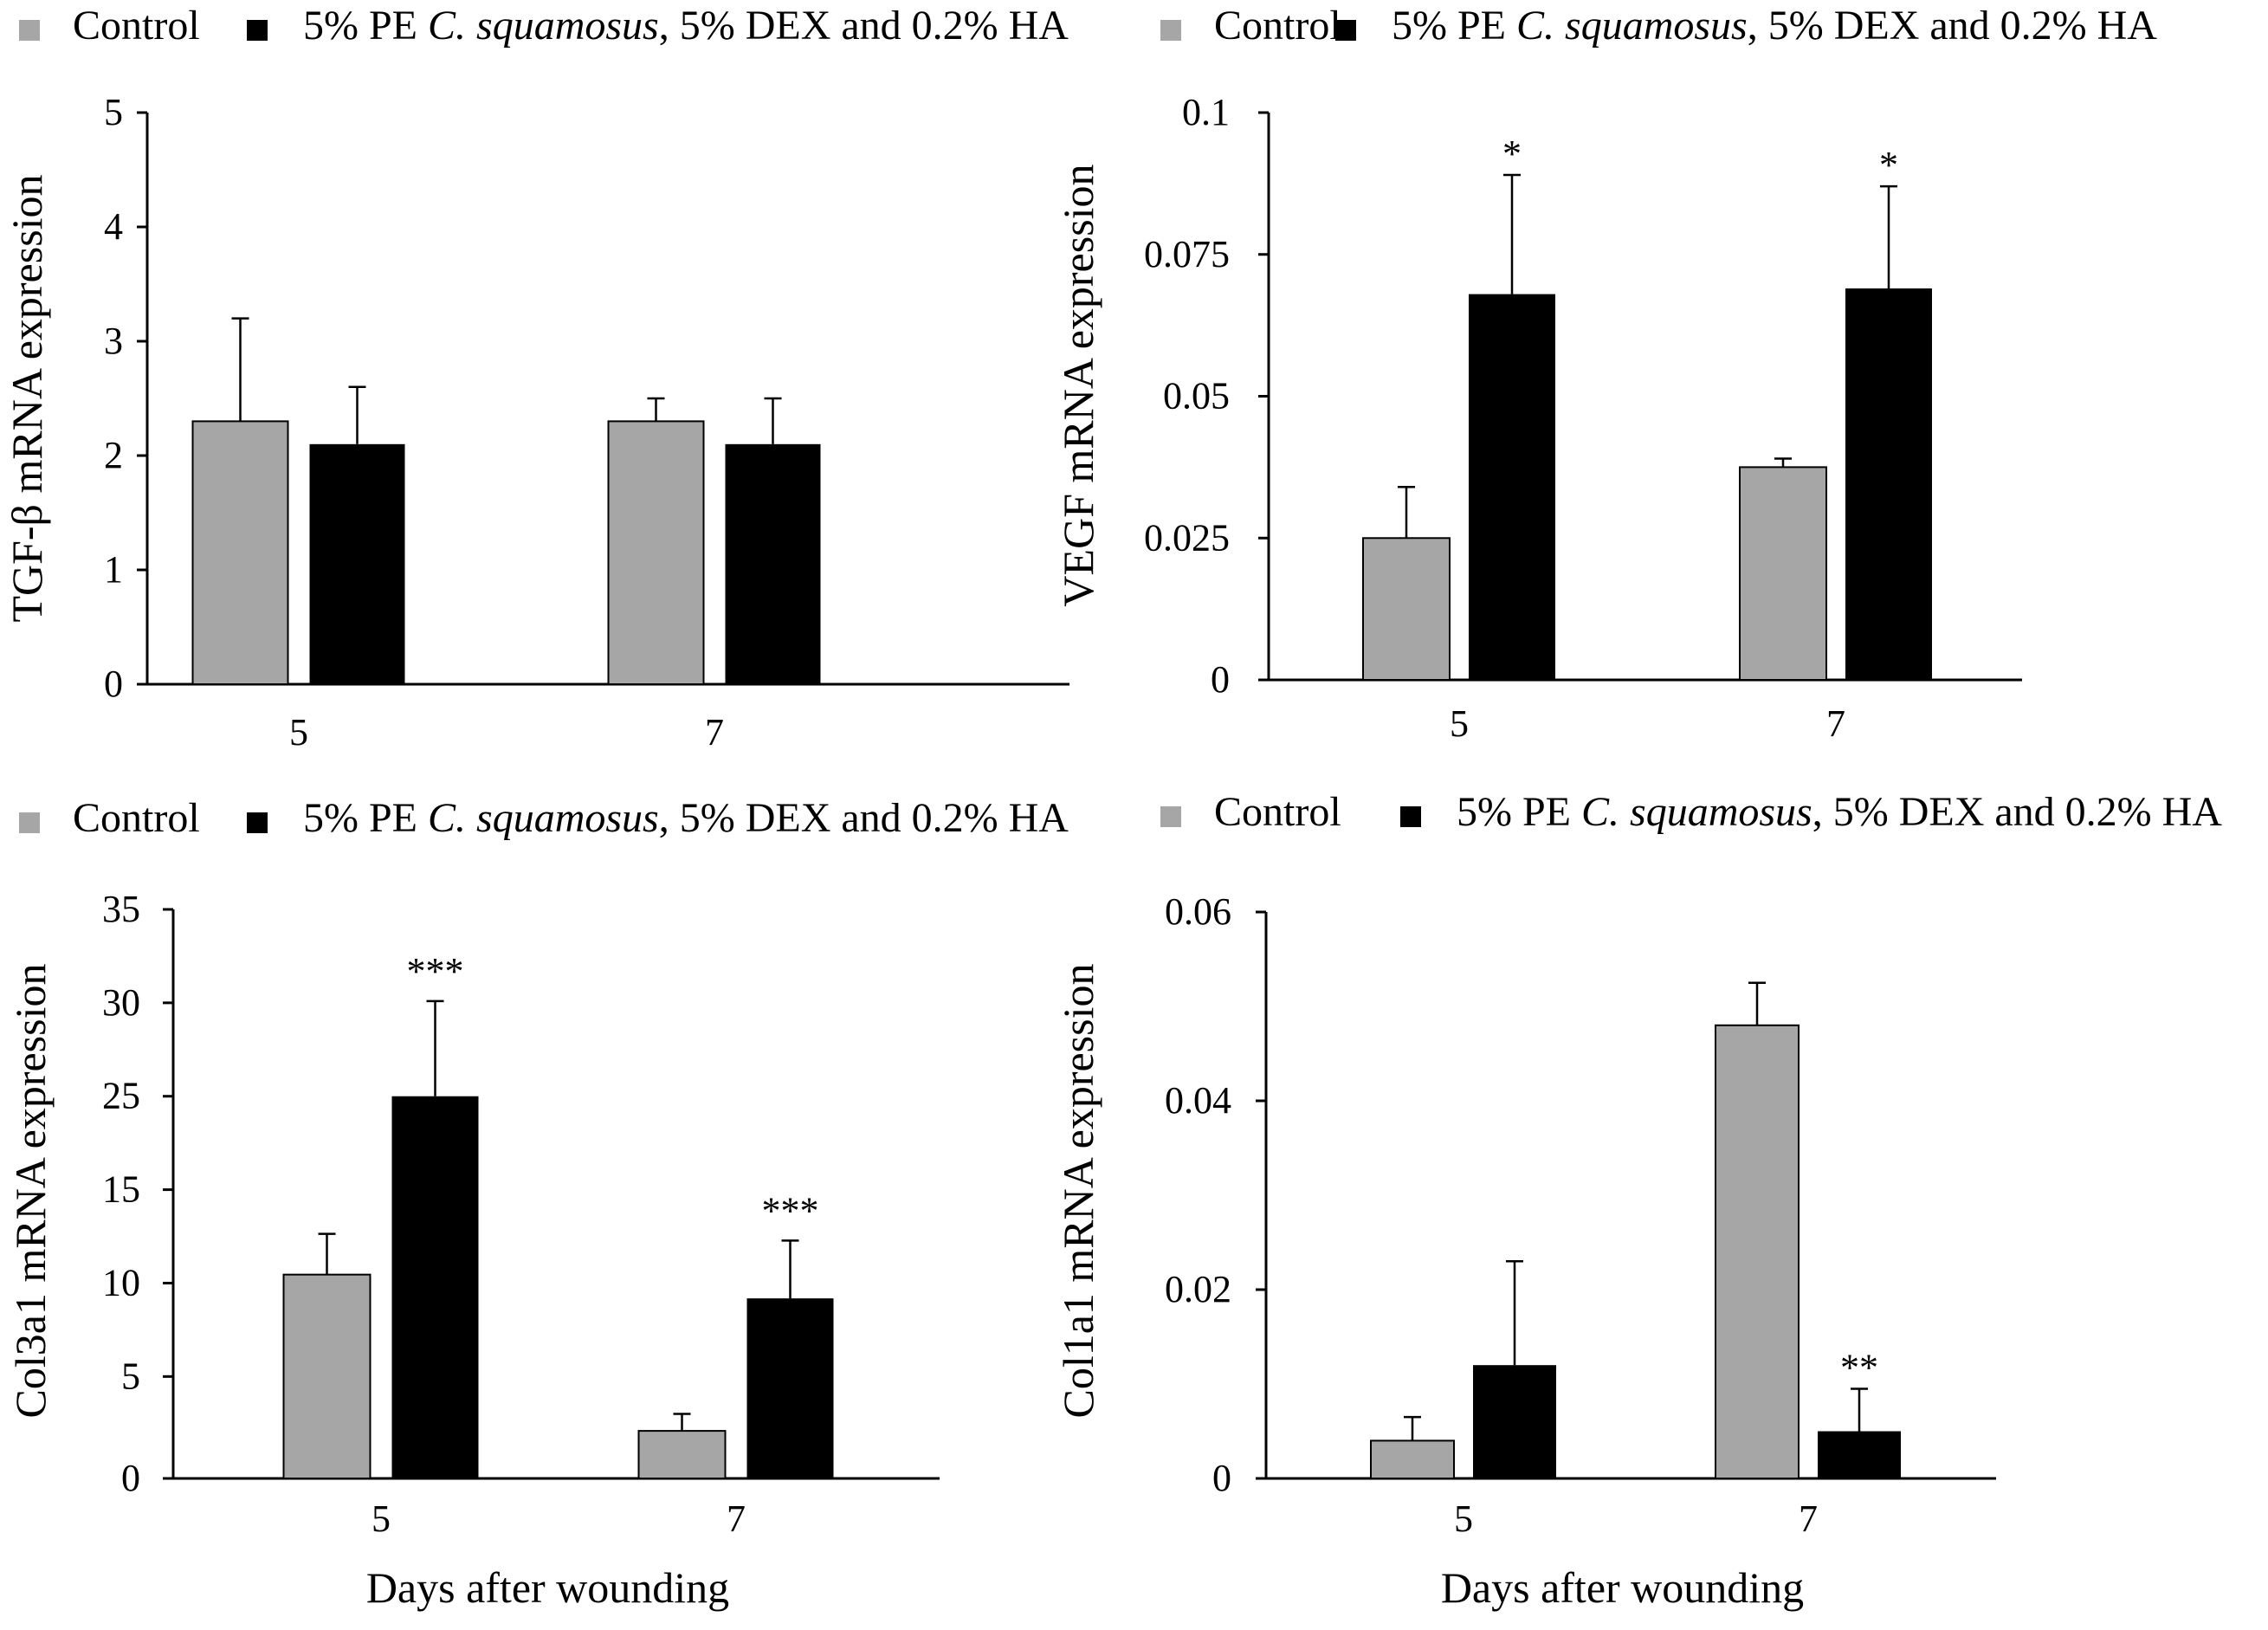 Image resolution: width=2268 pixels, height=1630 pixels. I want to click on y-tick-label: 25, so click(121, 1096).